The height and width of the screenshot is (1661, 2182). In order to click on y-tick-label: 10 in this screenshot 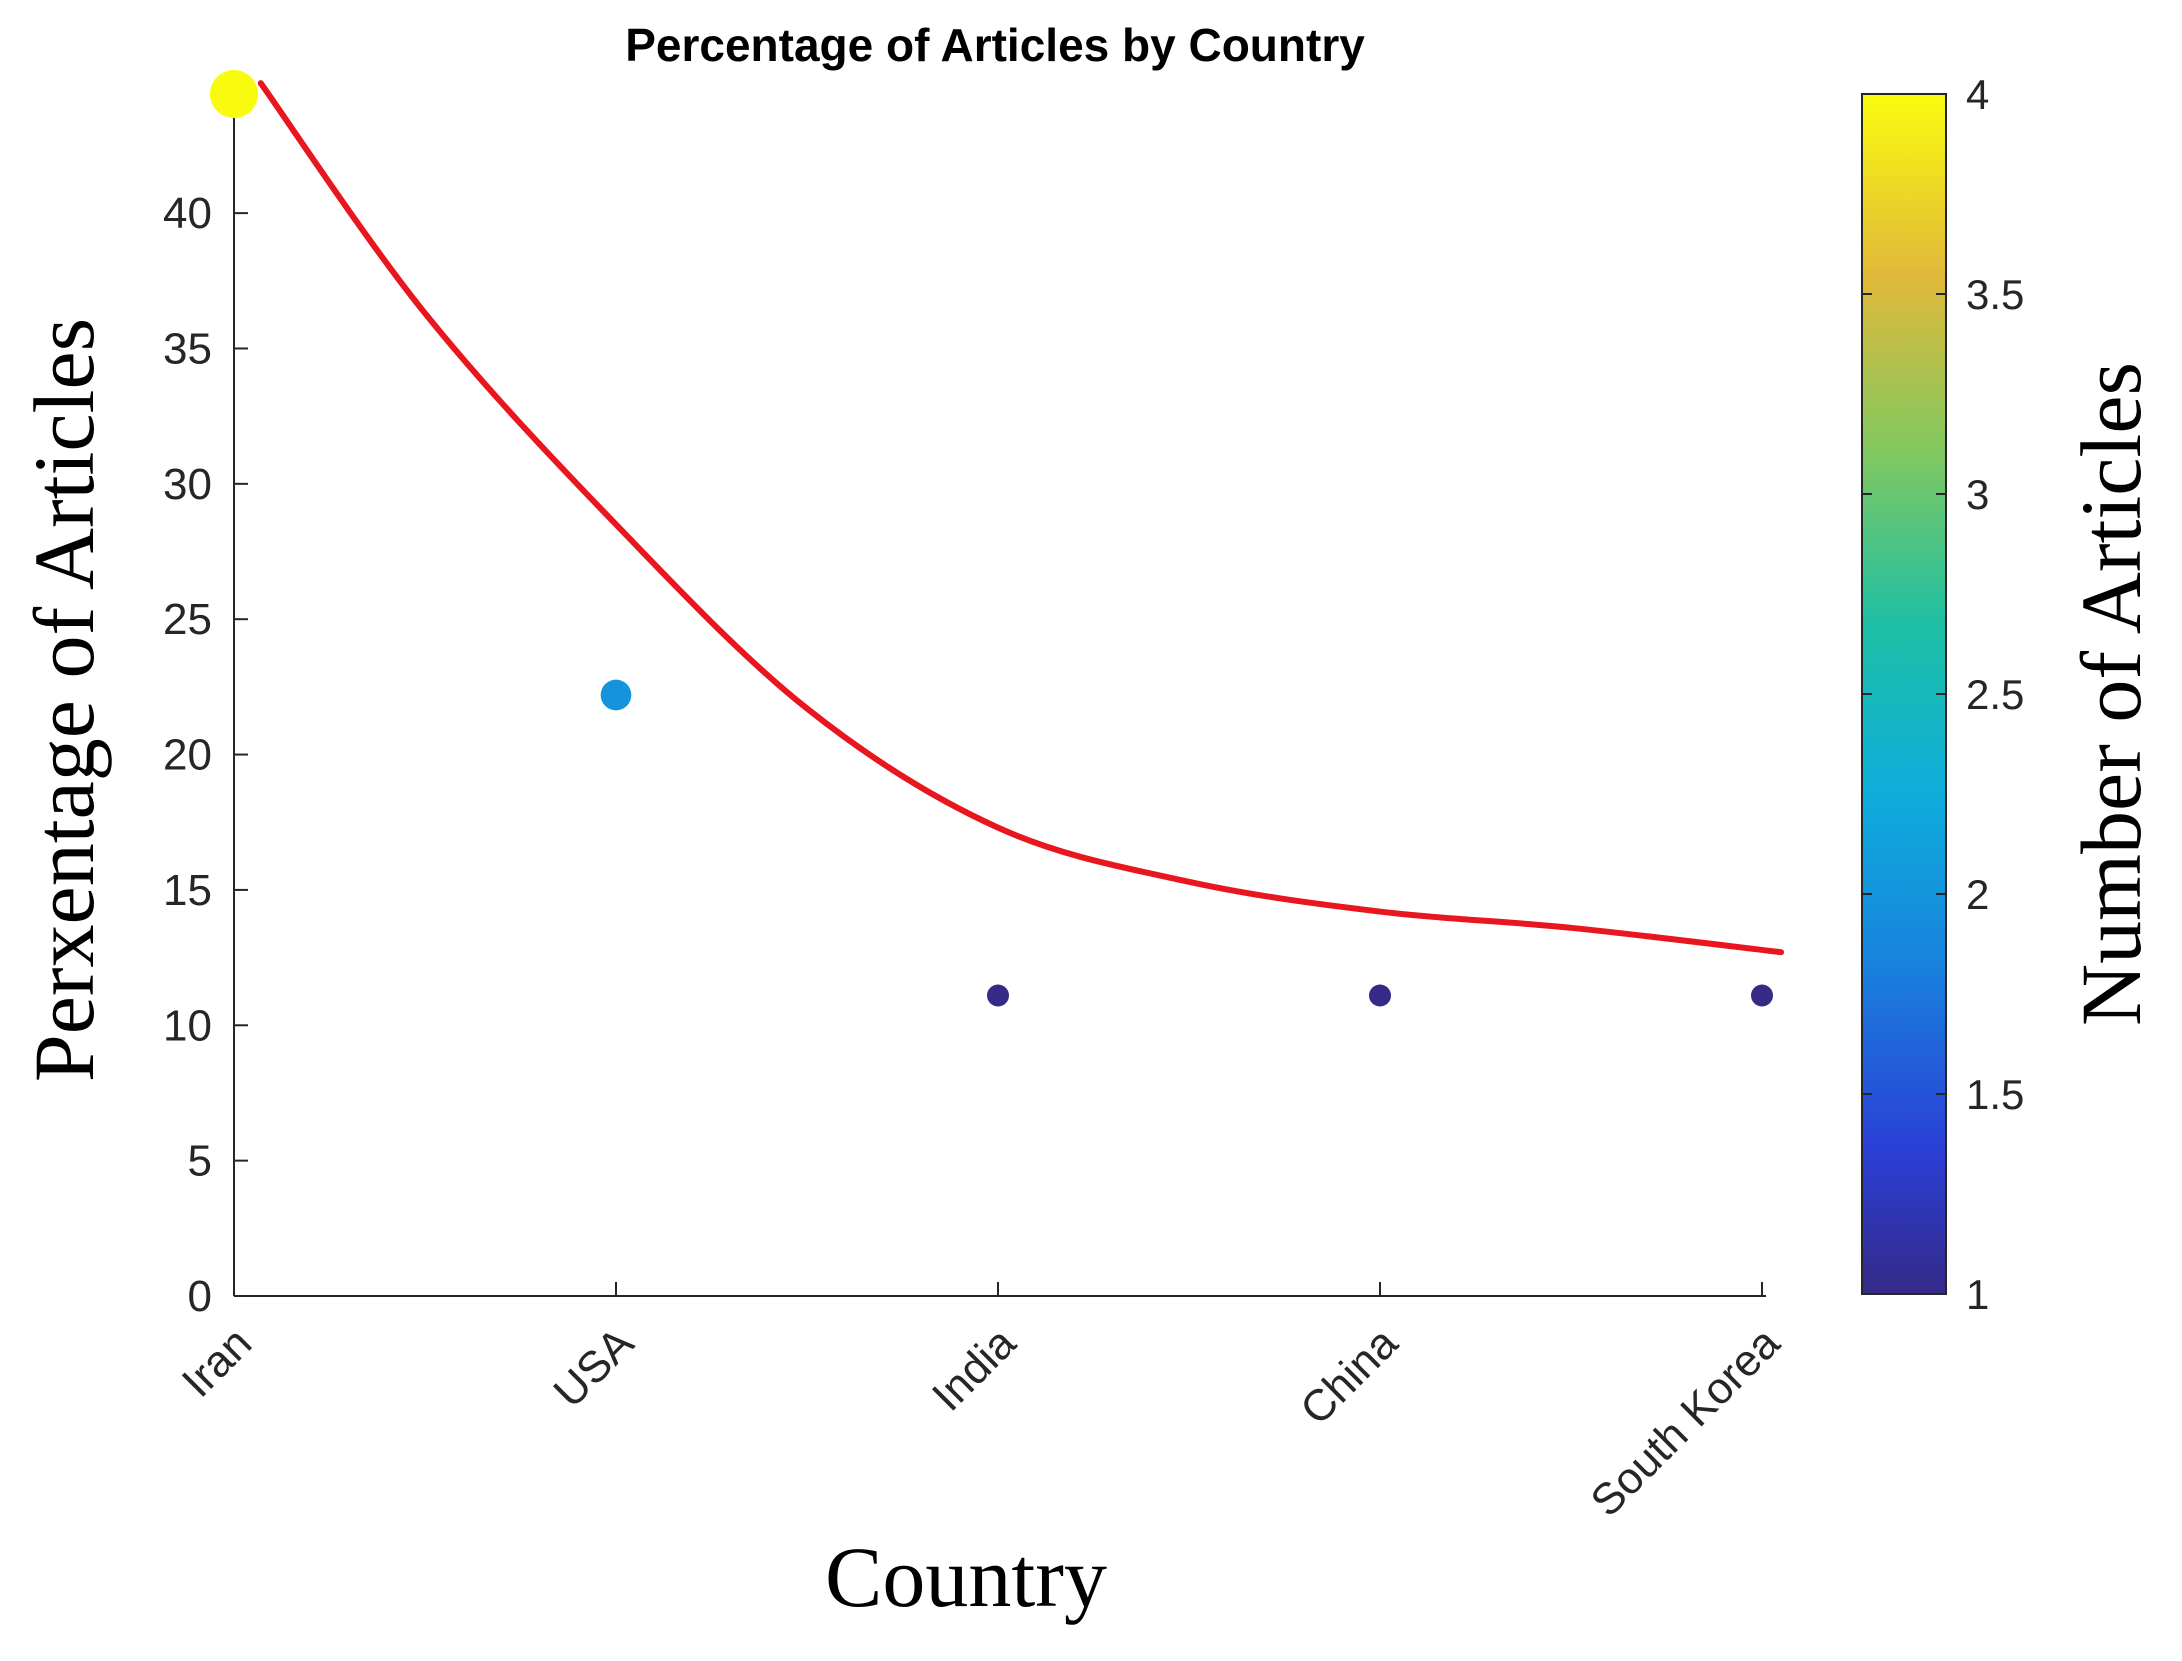, I will do `click(187, 1025)`.